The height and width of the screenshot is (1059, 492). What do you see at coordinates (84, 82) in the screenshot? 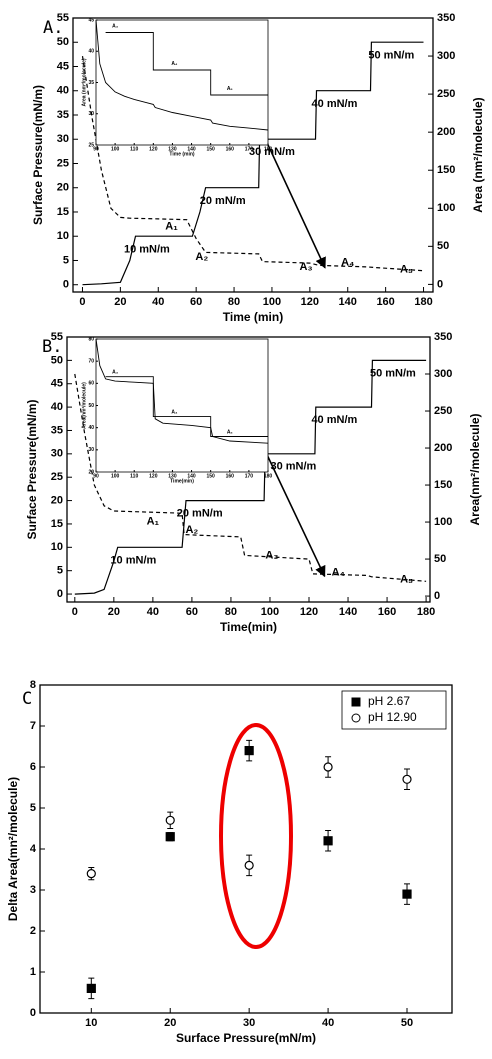
I see `y-axis-label: Area (nm²/molecule)` at bounding box center [84, 82].